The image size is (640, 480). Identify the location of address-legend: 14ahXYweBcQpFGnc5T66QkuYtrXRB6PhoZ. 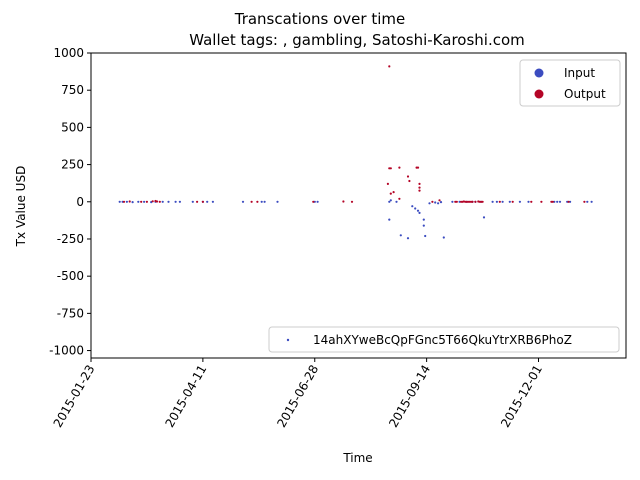
(444, 339).